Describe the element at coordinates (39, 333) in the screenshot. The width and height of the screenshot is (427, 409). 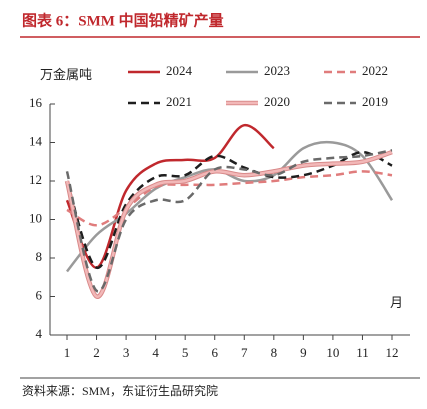
I see `y-tick-label: 4` at that location.